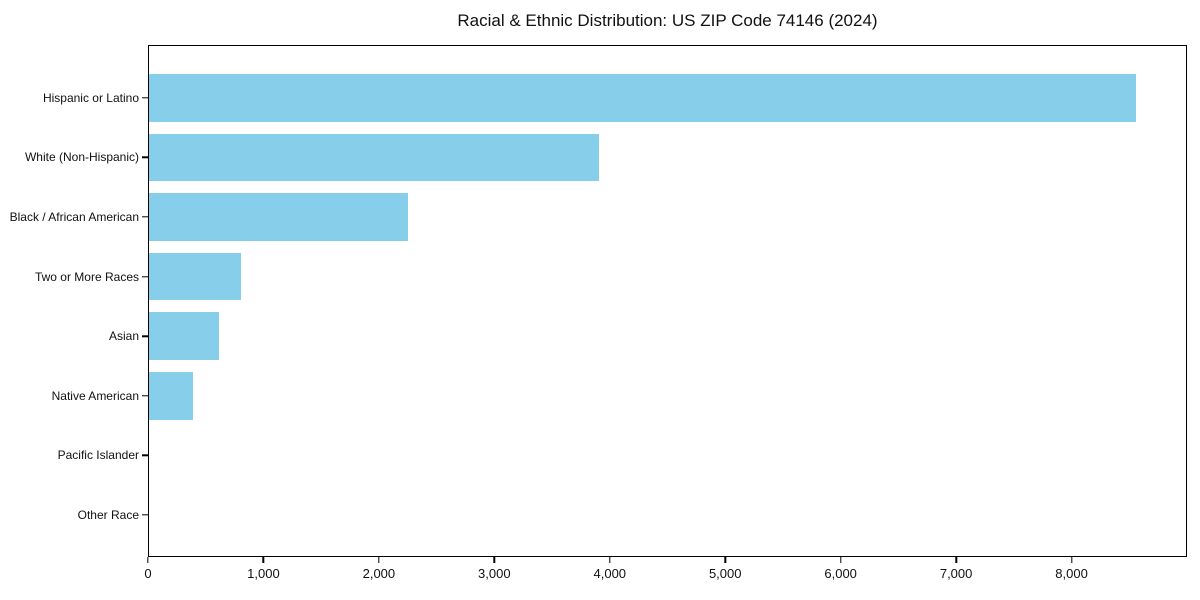 The height and width of the screenshot is (600, 1200). What do you see at coordinates (1071, 573) in the screenshot?
I see `x-axis-tick-label: 8,000` at bounding box center [1071, 573].